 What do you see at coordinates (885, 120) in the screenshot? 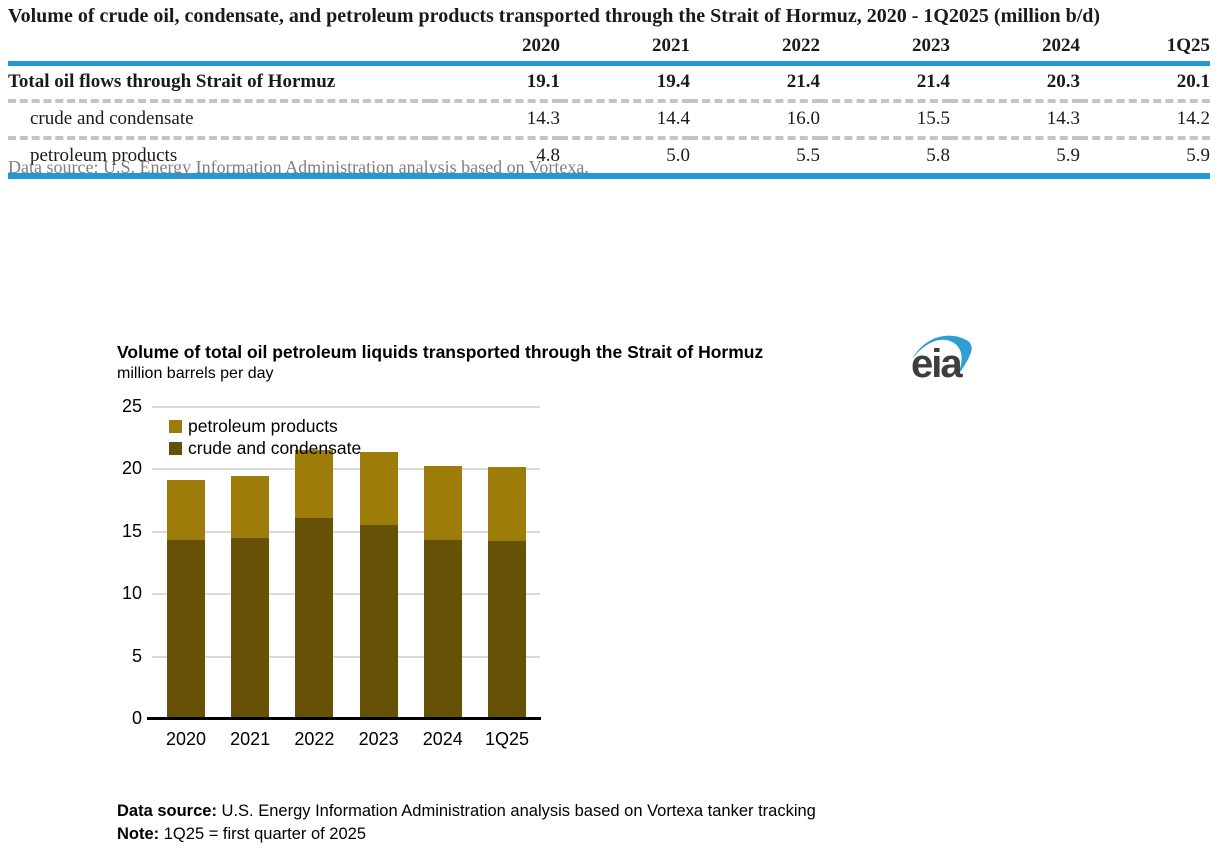
I see `table-cell: 15.5` at bounding box center [885, 120].